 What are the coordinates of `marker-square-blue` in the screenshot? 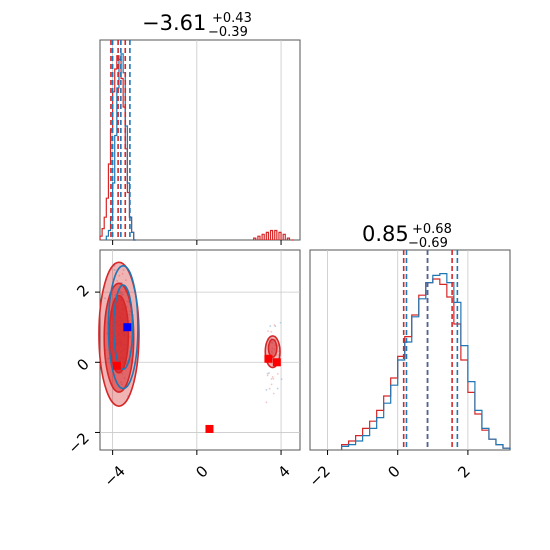 It's located at (127, 327).